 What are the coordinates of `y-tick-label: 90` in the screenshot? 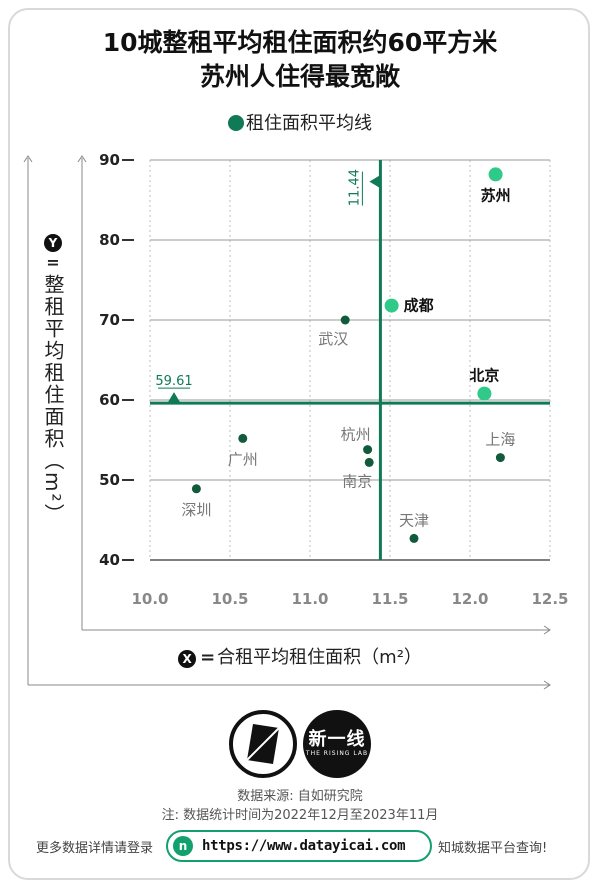 It's located at (109, 160).